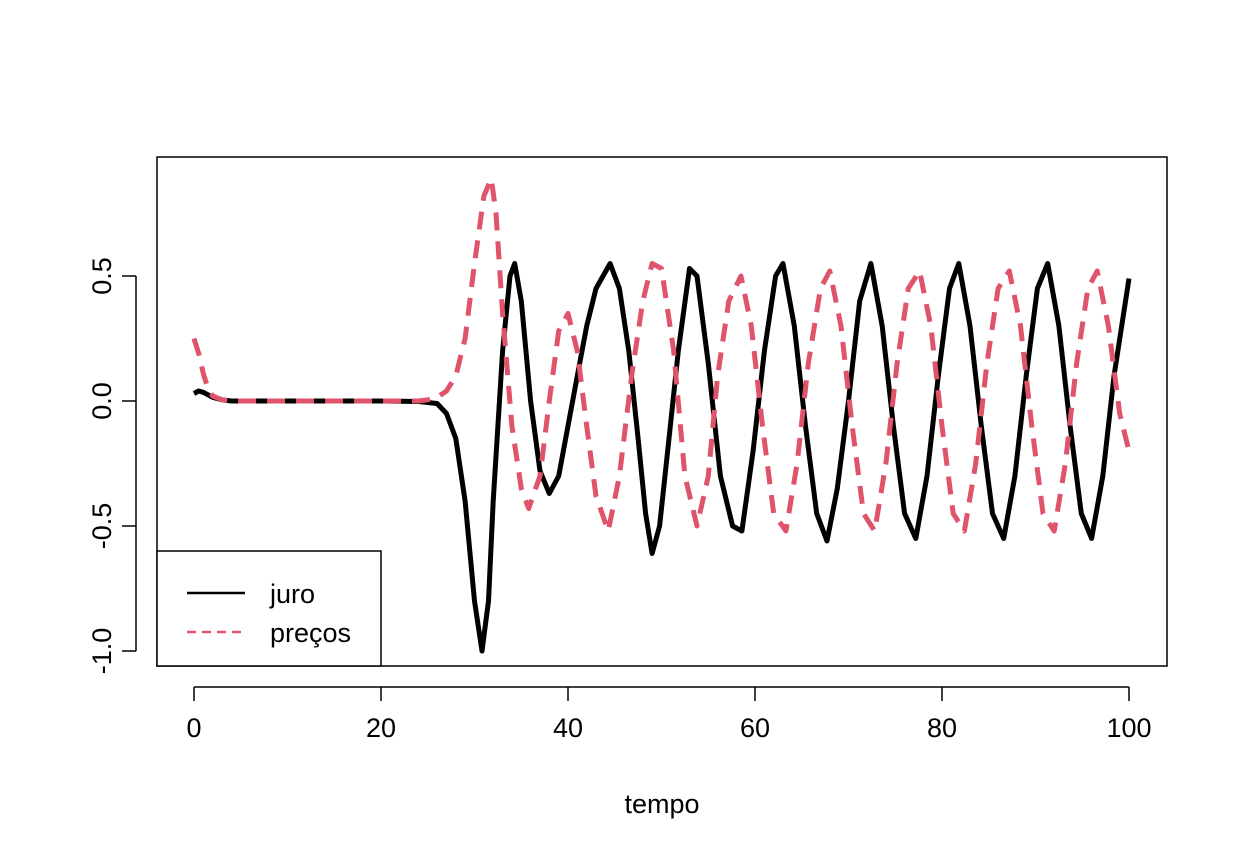 The width and height of the screenshot is (1248, 864). I want to click on x-tick-label: 60, so click(755, 728).